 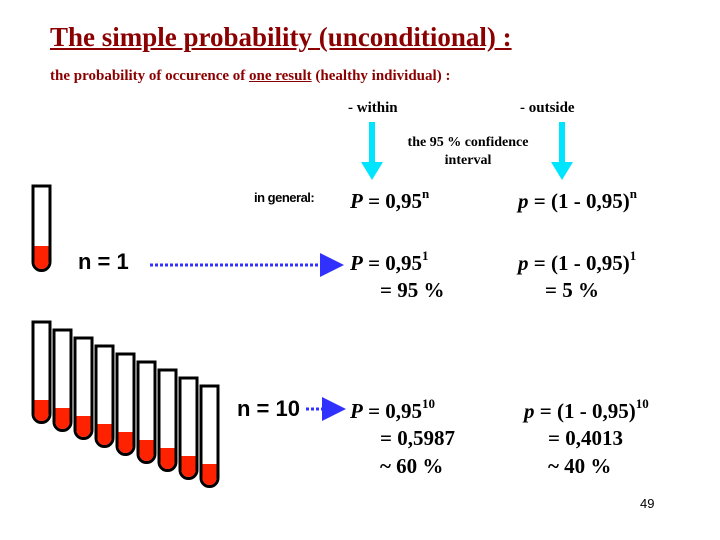 I want to click on n10-P-result-2: ~ 60 %, so click(x=412, y=466).